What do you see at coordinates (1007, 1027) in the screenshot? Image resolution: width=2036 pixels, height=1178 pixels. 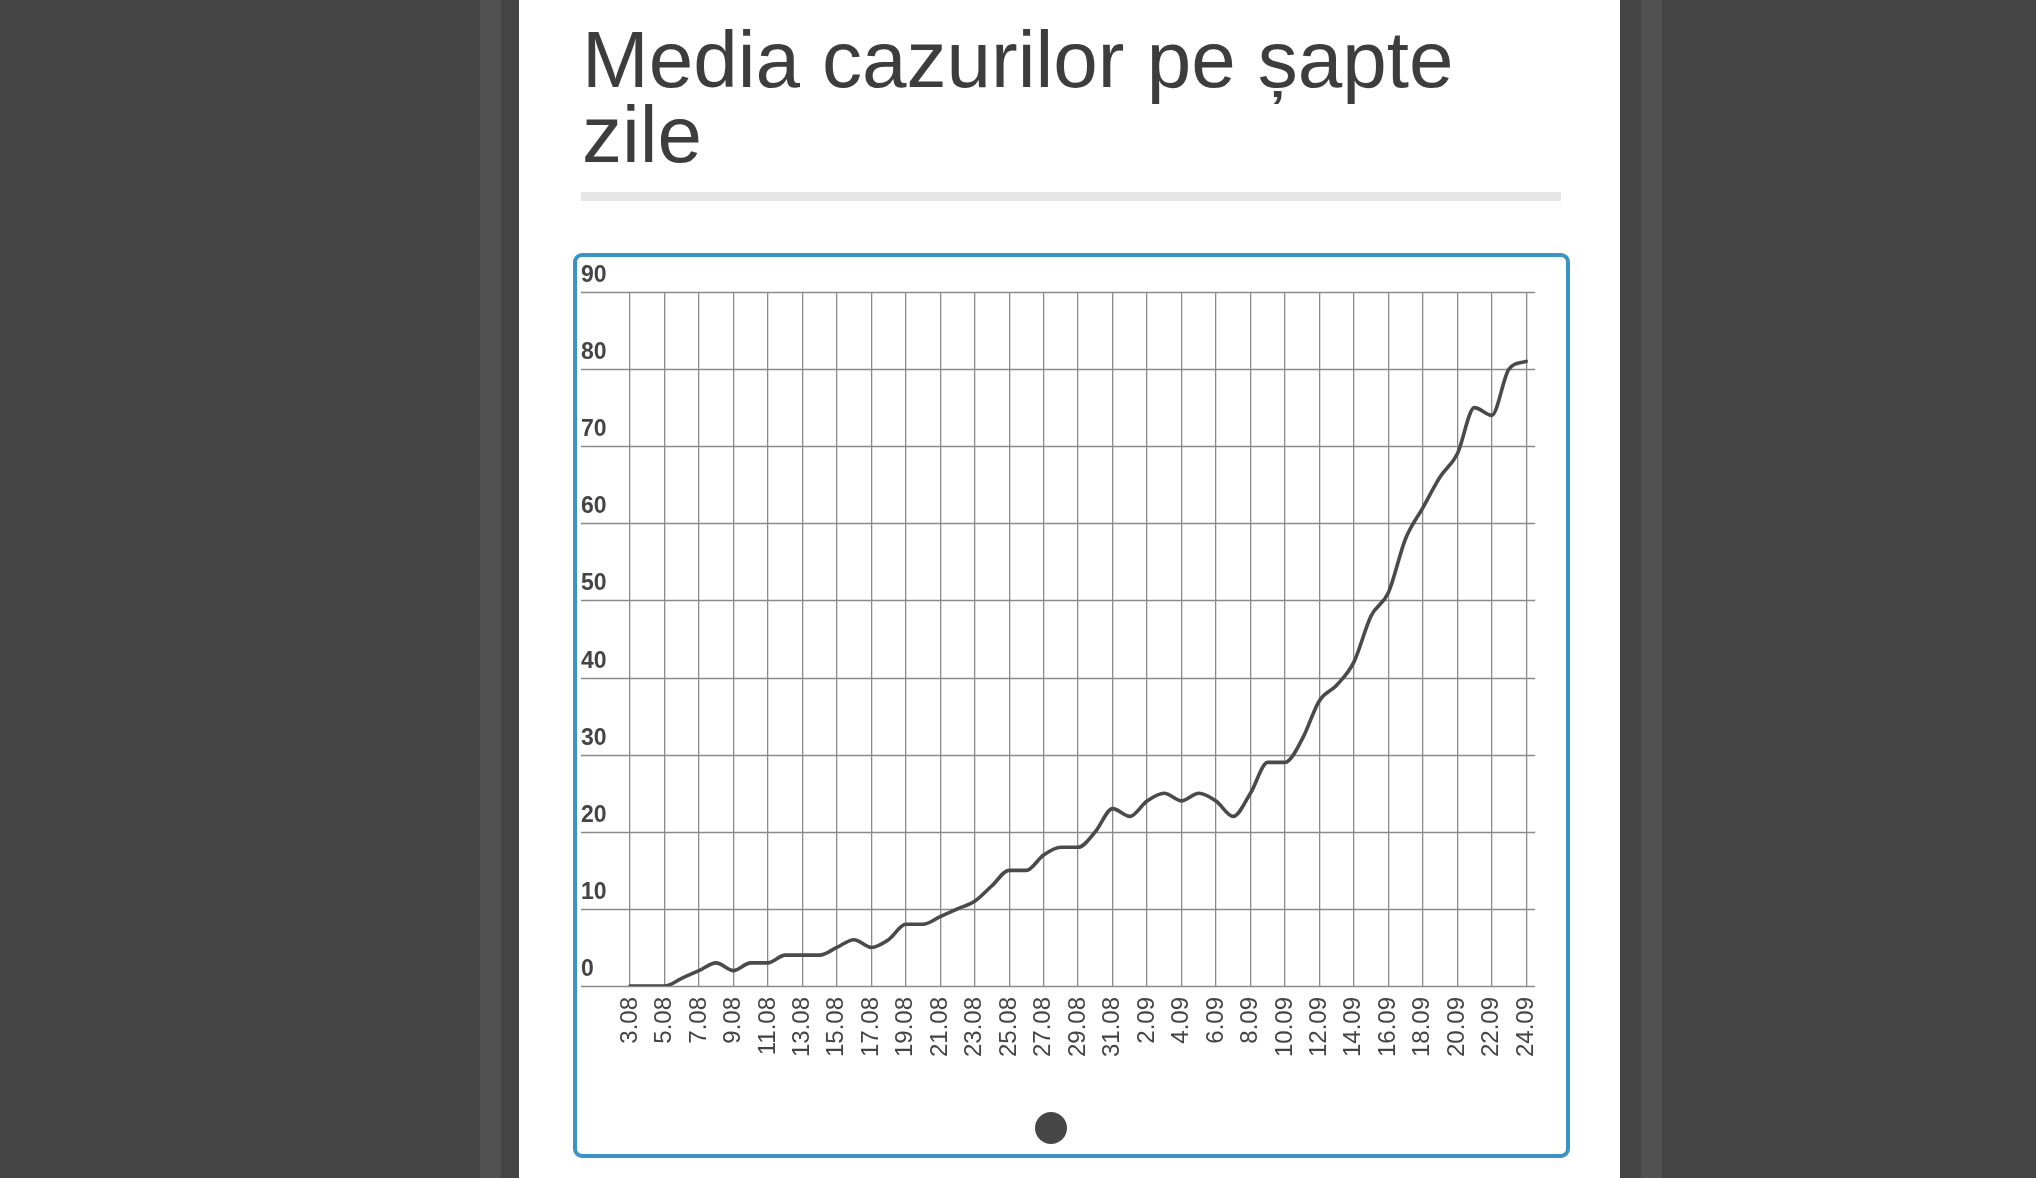 I see `x-tick-label: 25.08` at bounding box center [1007, 1027].